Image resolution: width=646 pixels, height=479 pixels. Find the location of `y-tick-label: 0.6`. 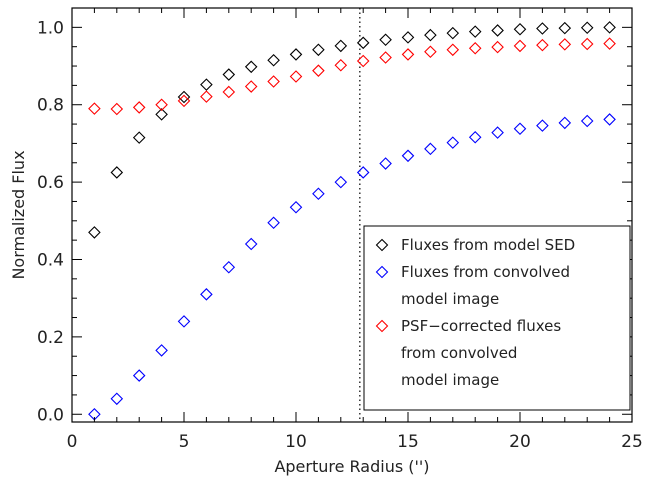

y-tick-label: 0.6 is located at coordinates (50, 183).